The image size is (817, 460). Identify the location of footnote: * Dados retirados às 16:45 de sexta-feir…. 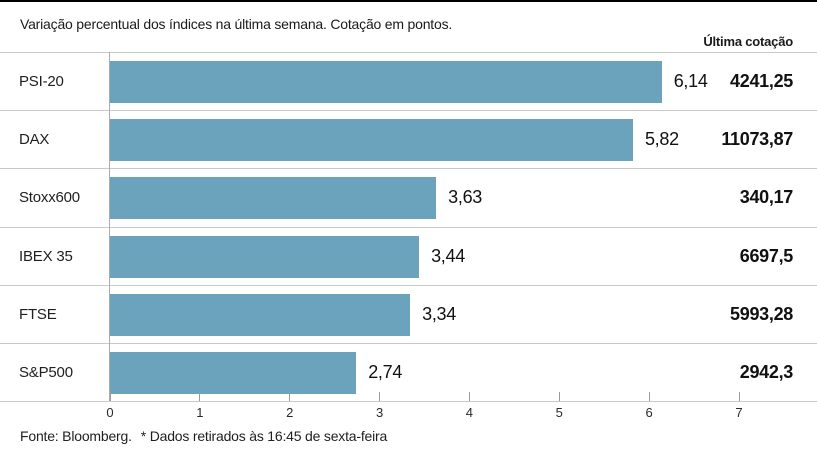
(264, 436).